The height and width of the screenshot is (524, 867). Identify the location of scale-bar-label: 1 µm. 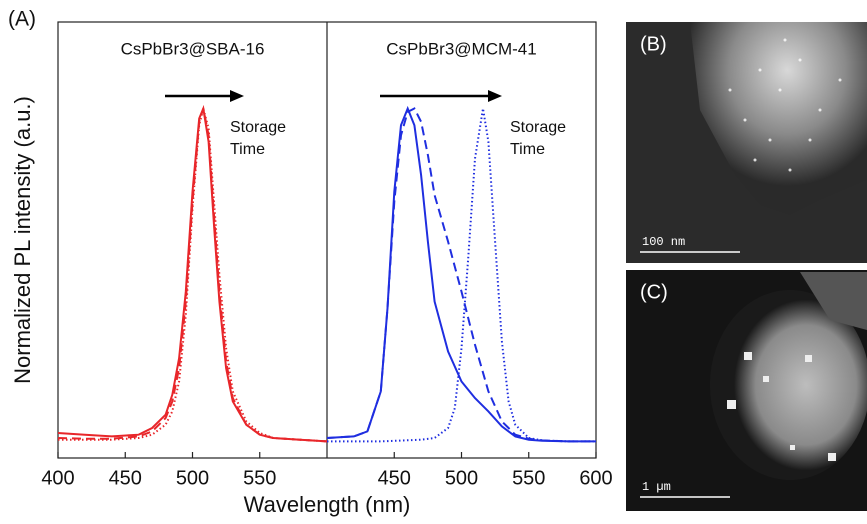
(656, 487).